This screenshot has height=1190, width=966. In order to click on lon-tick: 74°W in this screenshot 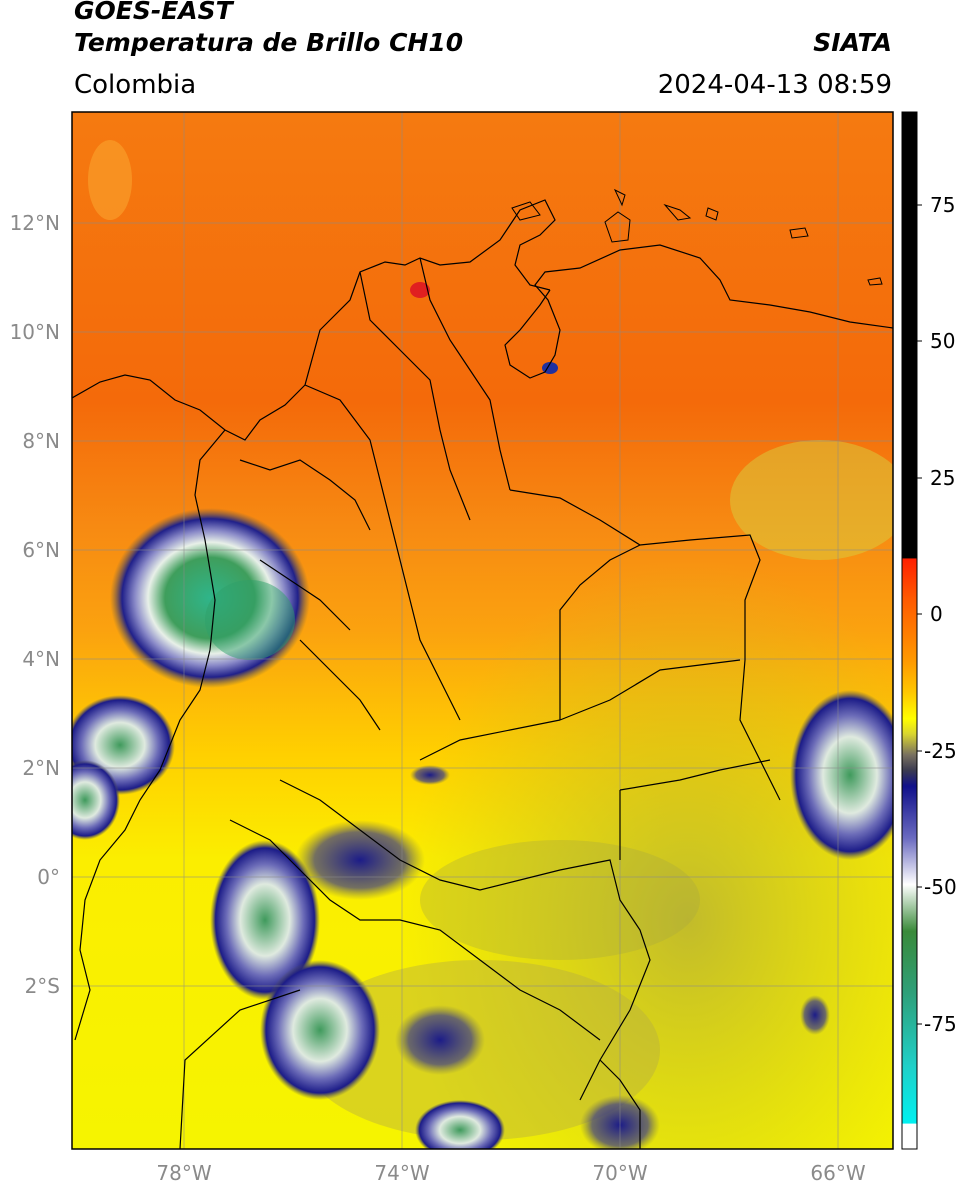, I will do `click(401, 1173)`.